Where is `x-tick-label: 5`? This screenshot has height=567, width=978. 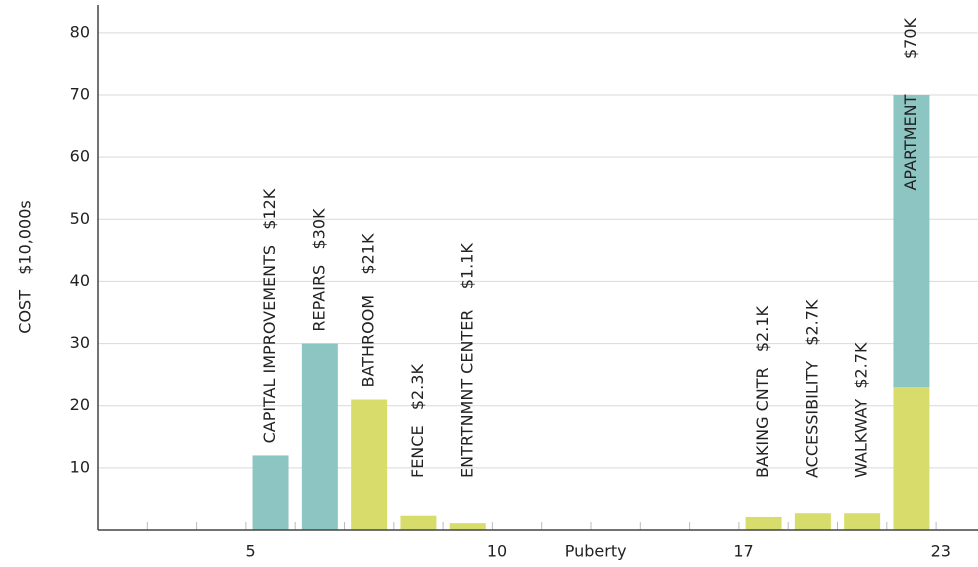 x-tick-label: 5 is located at coordinates (250, 551).